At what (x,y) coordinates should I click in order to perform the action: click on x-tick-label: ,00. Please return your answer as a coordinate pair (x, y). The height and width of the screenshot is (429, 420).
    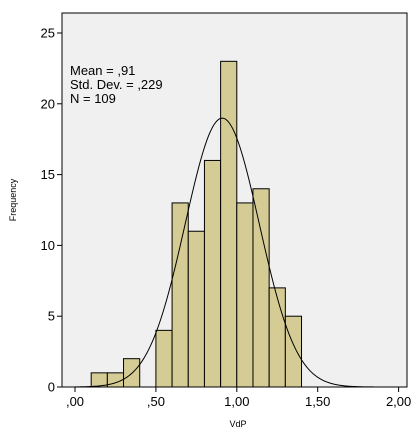
    Looking at the image, I should click on (75, 401).